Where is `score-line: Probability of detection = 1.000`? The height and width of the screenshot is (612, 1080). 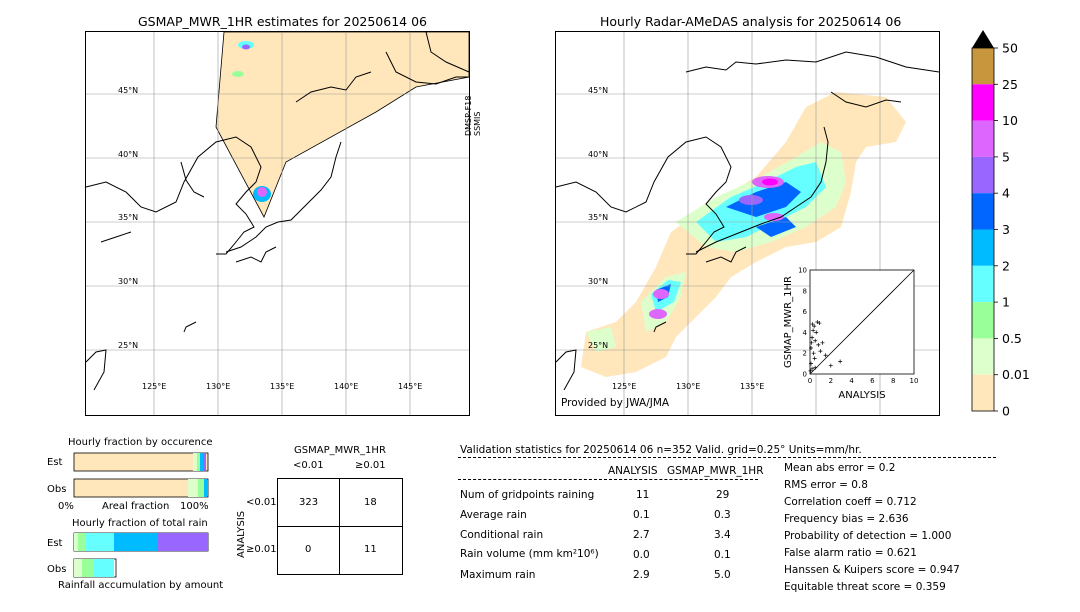 score-line: Probability of detection = 1.000 is located at coordinates (868, 536).